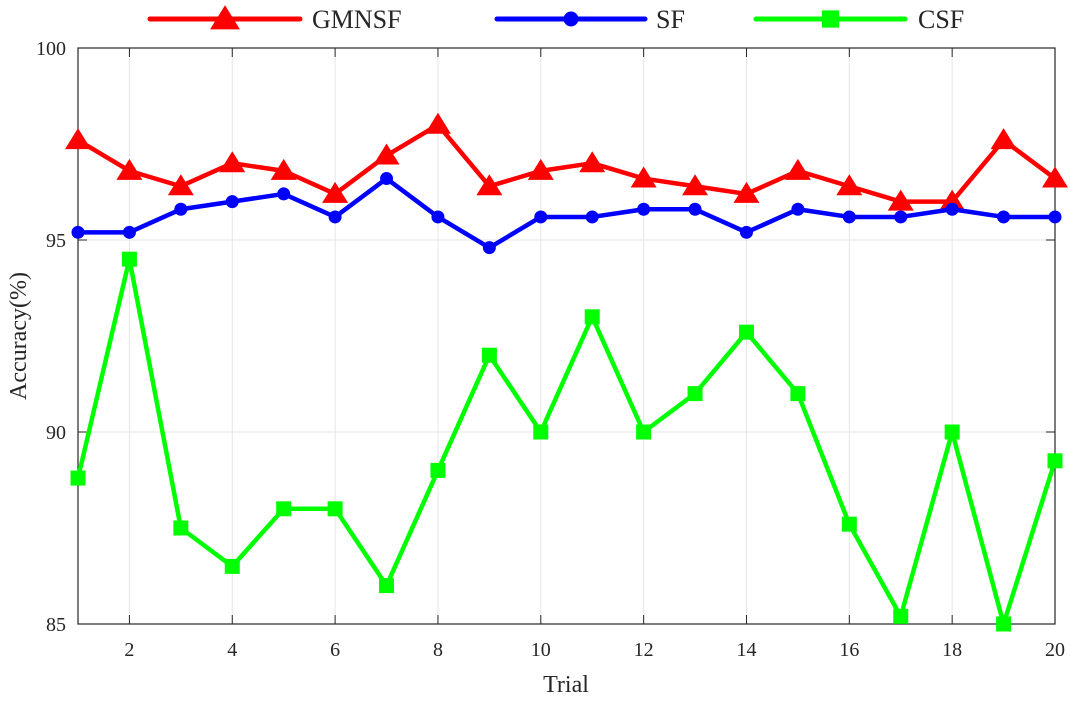 The image size is (1070, 701). What do you see at coordinates (941, 19) in the screenshot?
I see `legend-label-csf: CSF` at bounding box center [941, 19].